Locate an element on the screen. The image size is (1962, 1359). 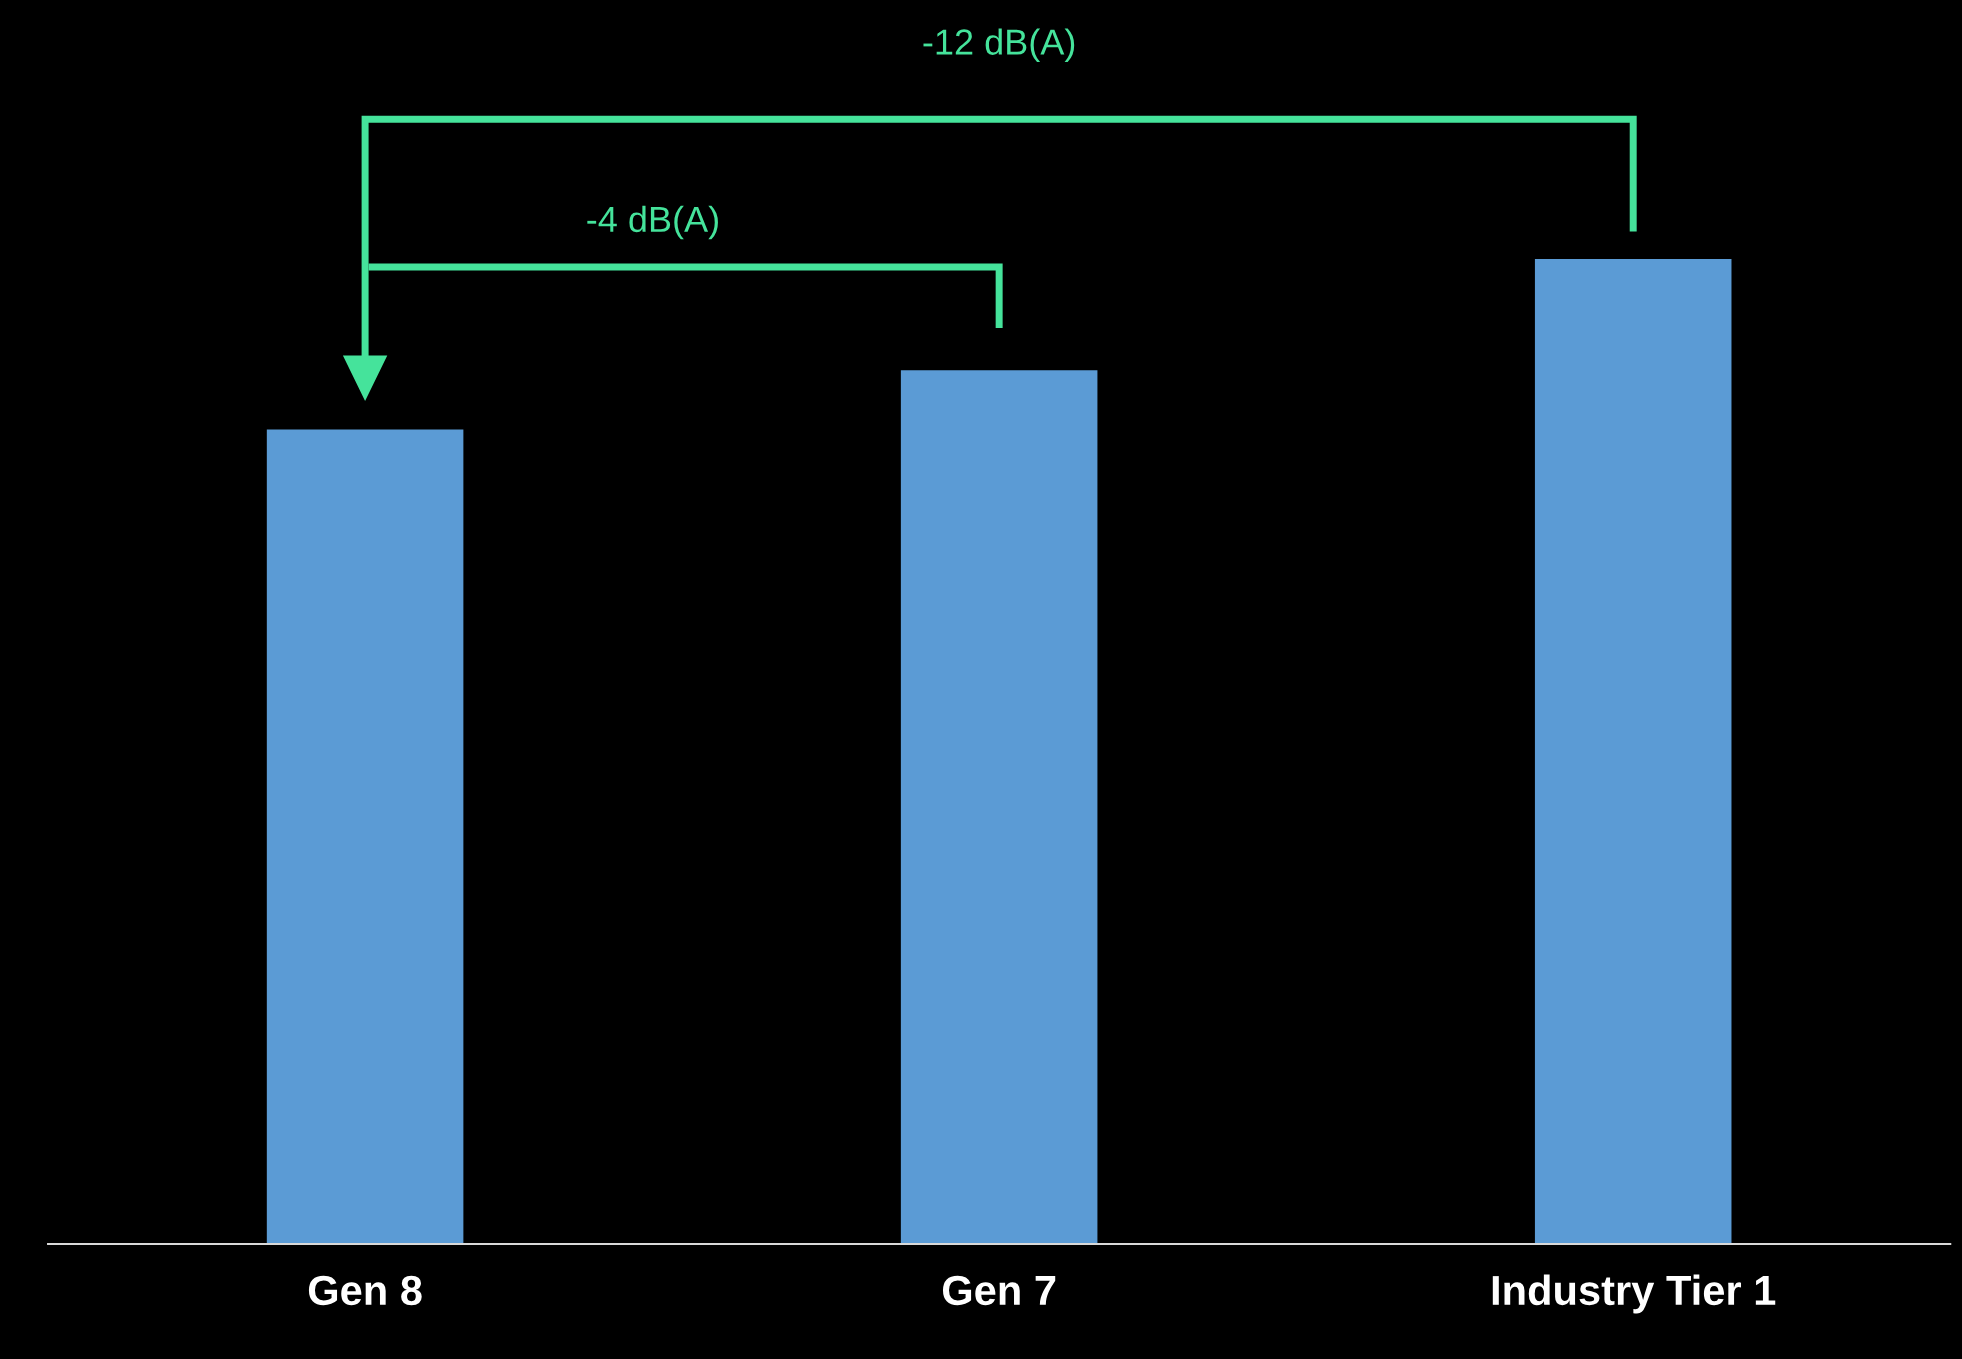
text: -12 dB(A) is located at coordinates (999, 45).